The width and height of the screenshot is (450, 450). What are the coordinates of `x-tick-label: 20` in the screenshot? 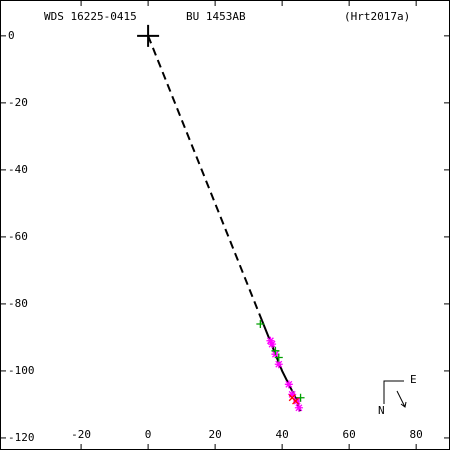 It's located at (214, 434).